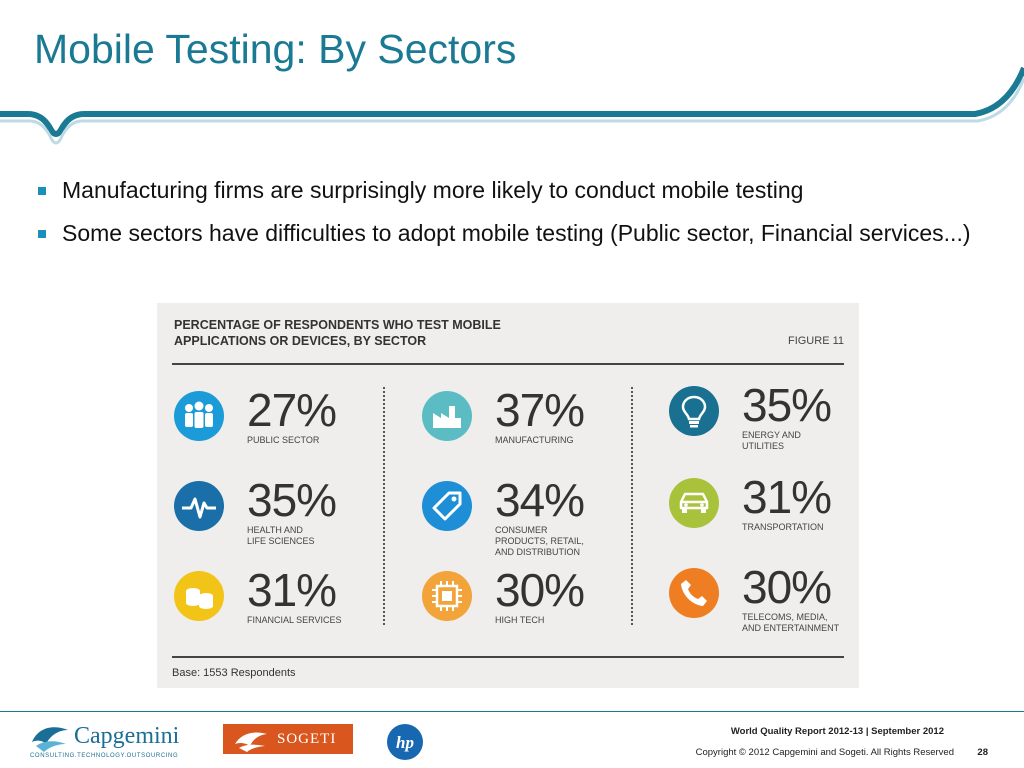 The width and height of the screenshot is (1024, 768). Describe the element at coordinates (127, 736) in the screenshot. I see `capgemini-wordmark: Capgemini` at that location.